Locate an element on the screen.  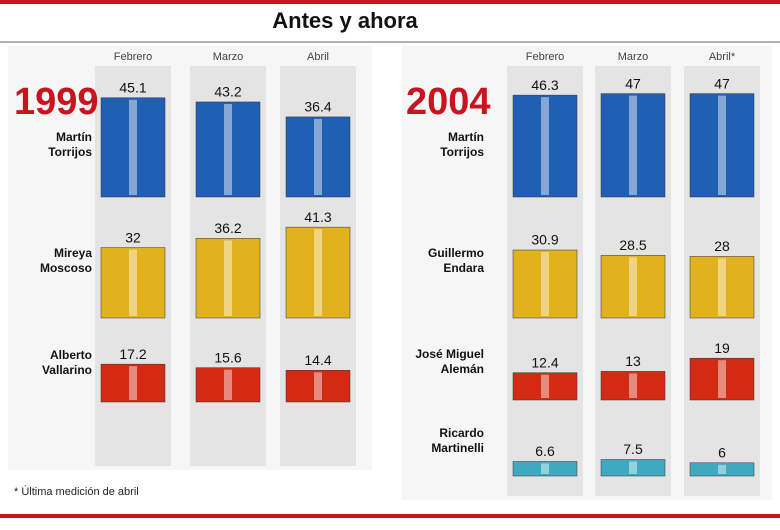
value-label: 15.6 is located at coordinates (227, 357).